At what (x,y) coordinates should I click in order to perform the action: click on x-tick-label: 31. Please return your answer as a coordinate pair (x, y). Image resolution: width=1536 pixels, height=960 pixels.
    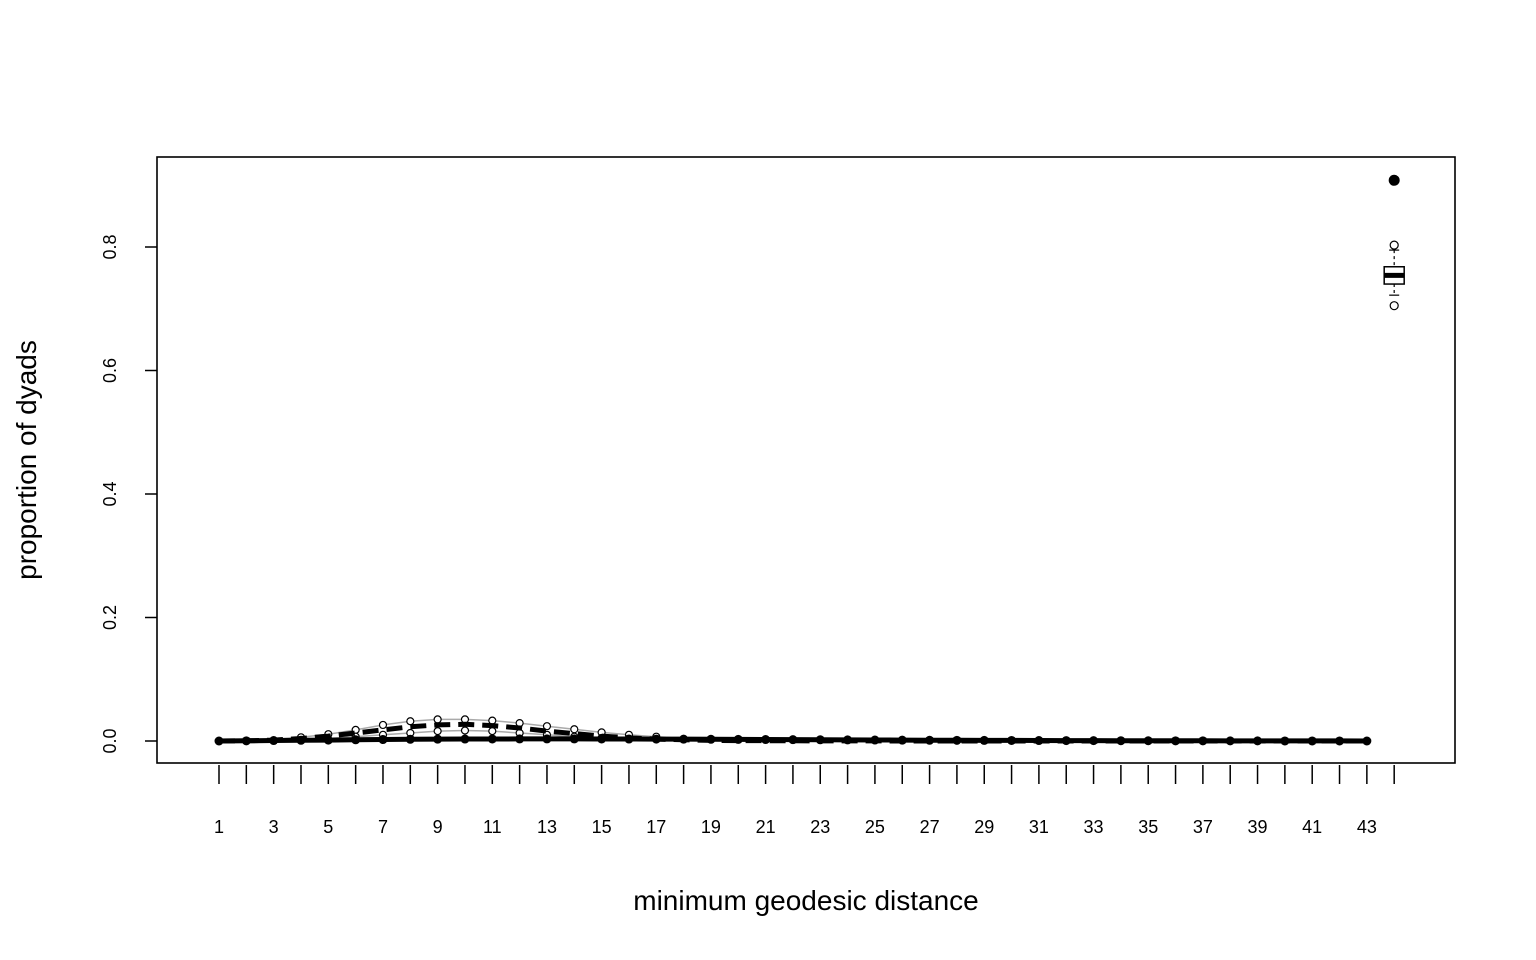
    Looking at the image, I should click on (1039, 827).